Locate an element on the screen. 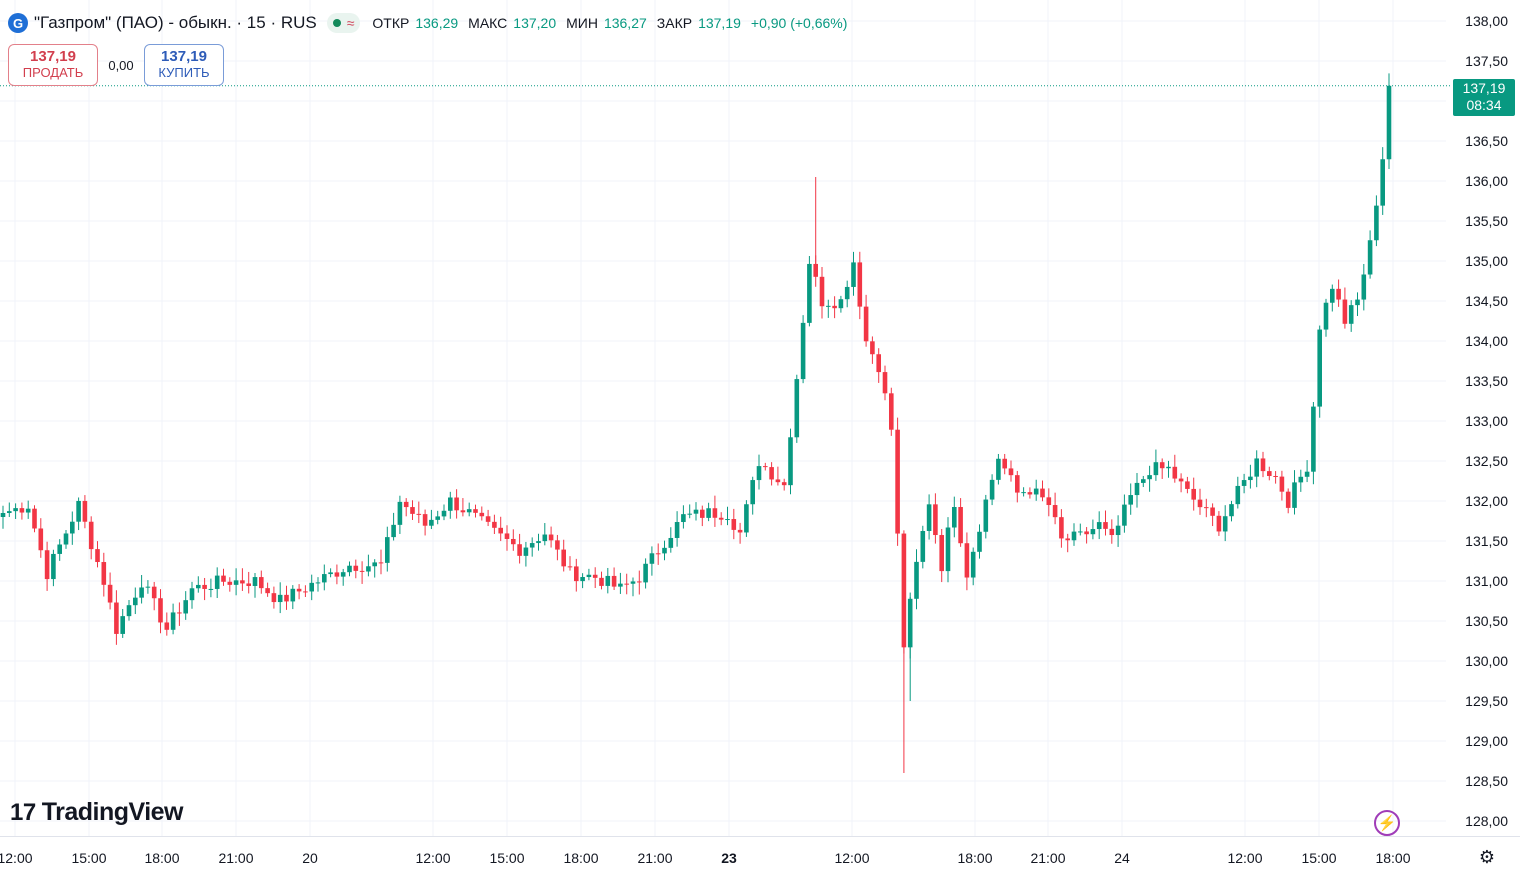 Image resolution: width=1520 pixels, height=876 pixels. y-tick-label: 128,50 is located at coordinates (1486, 781).